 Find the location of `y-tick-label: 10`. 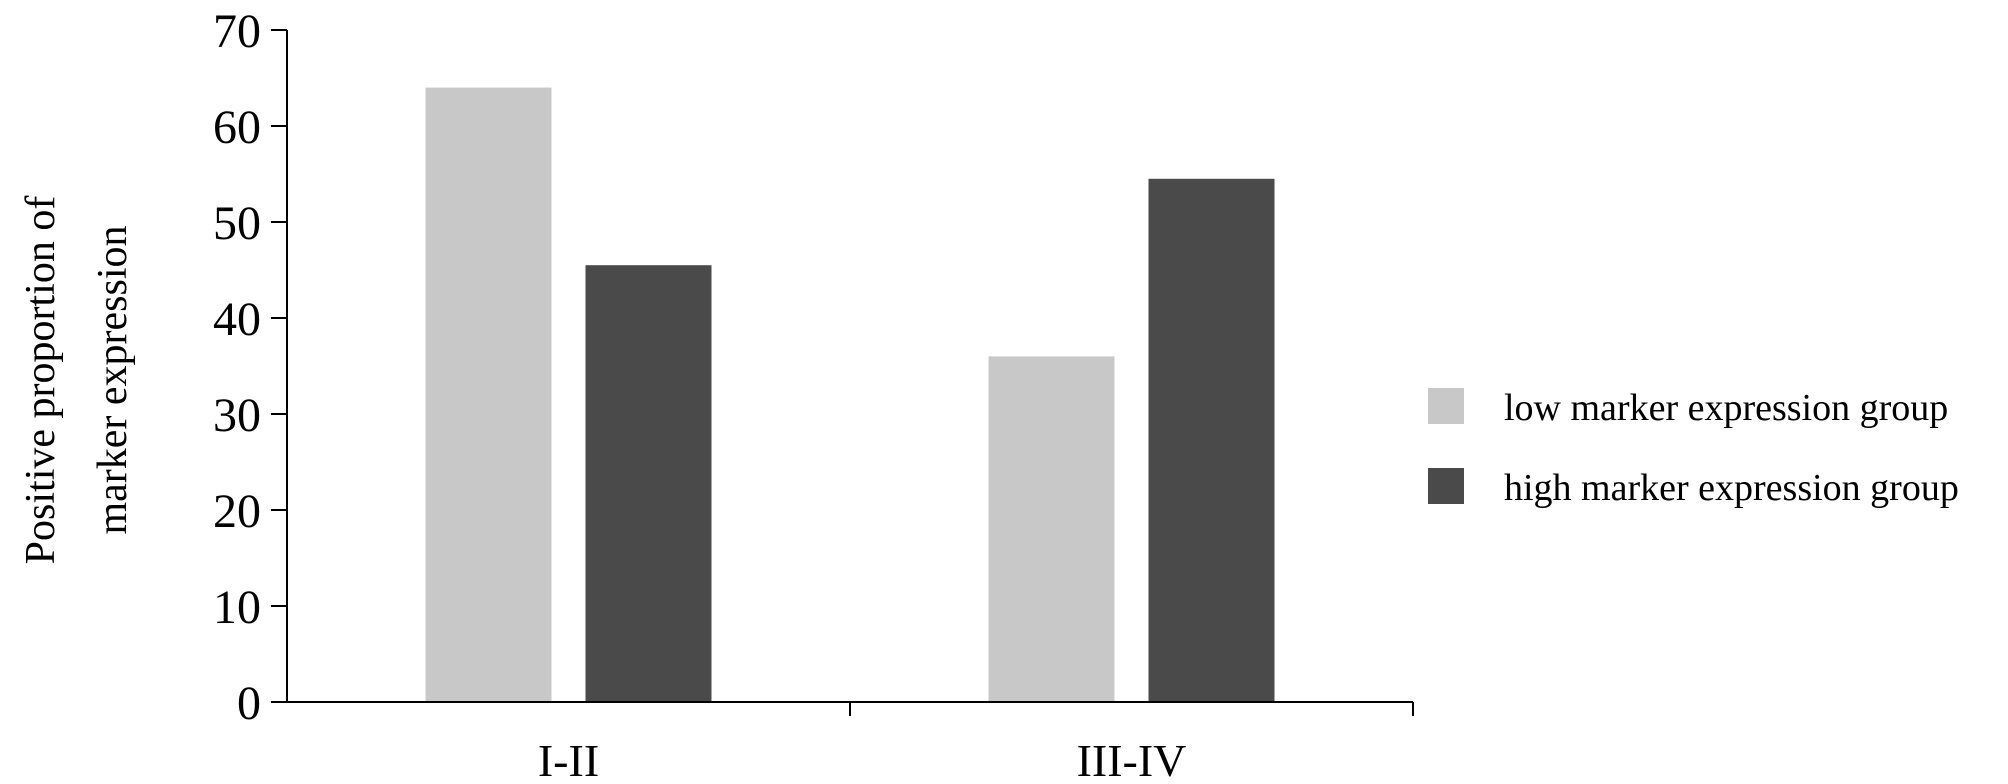

y-tick-label: 10 is located at coordinates (237, 607).